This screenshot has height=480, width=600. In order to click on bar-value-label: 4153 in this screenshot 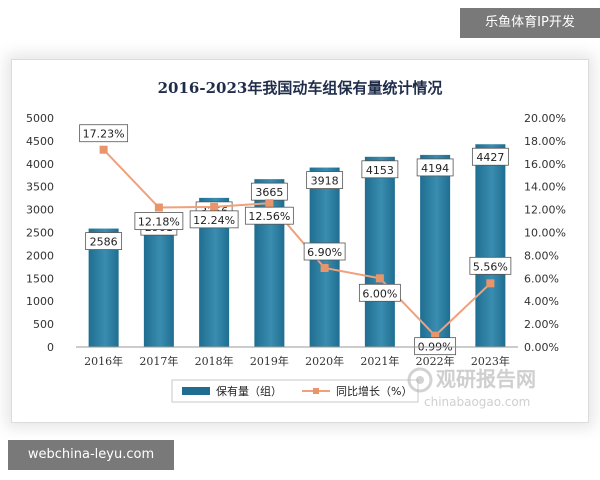, I will do `click(380, 170)`.